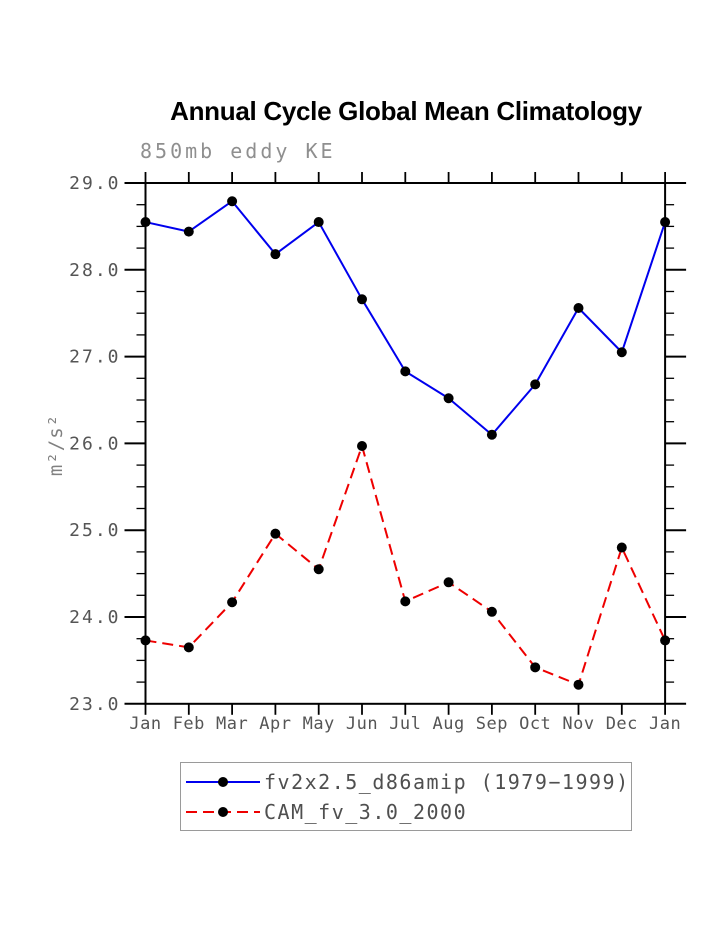 The image size is (723, 935). Describe the element at coordinates (362, 724) in the screenshot. I see `x-tick-label: Jun` at that location.